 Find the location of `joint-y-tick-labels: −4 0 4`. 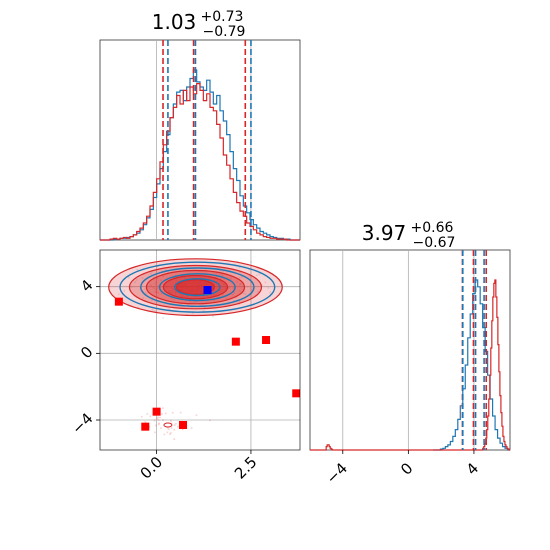

joint-y-tick-labels: −4 0 4 is located at coordinates (84, 357).